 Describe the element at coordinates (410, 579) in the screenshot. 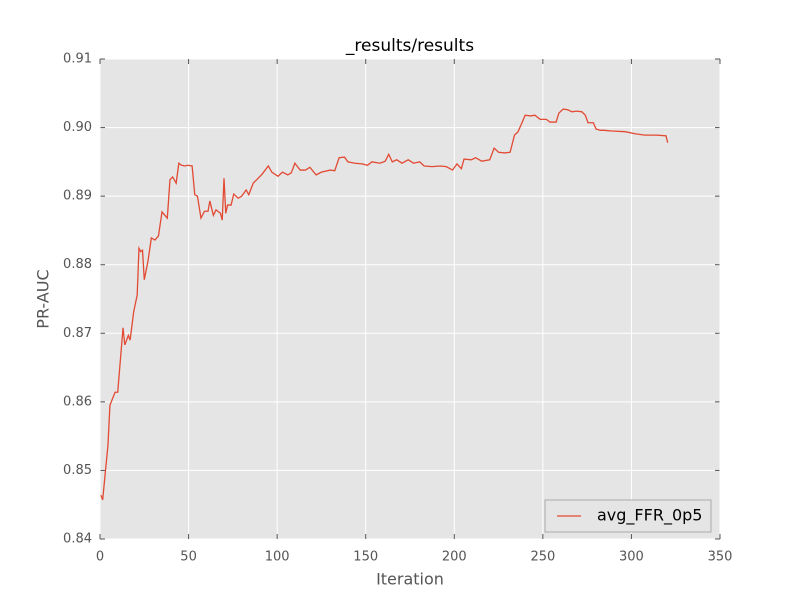

I see `x-axis-label: Iteration` at that location.